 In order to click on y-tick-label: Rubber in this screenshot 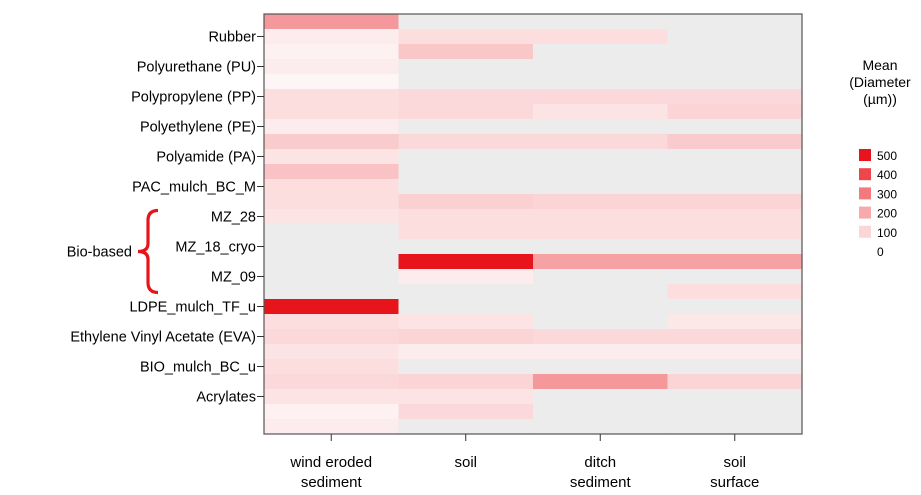, I will do `click(232, 38)`.